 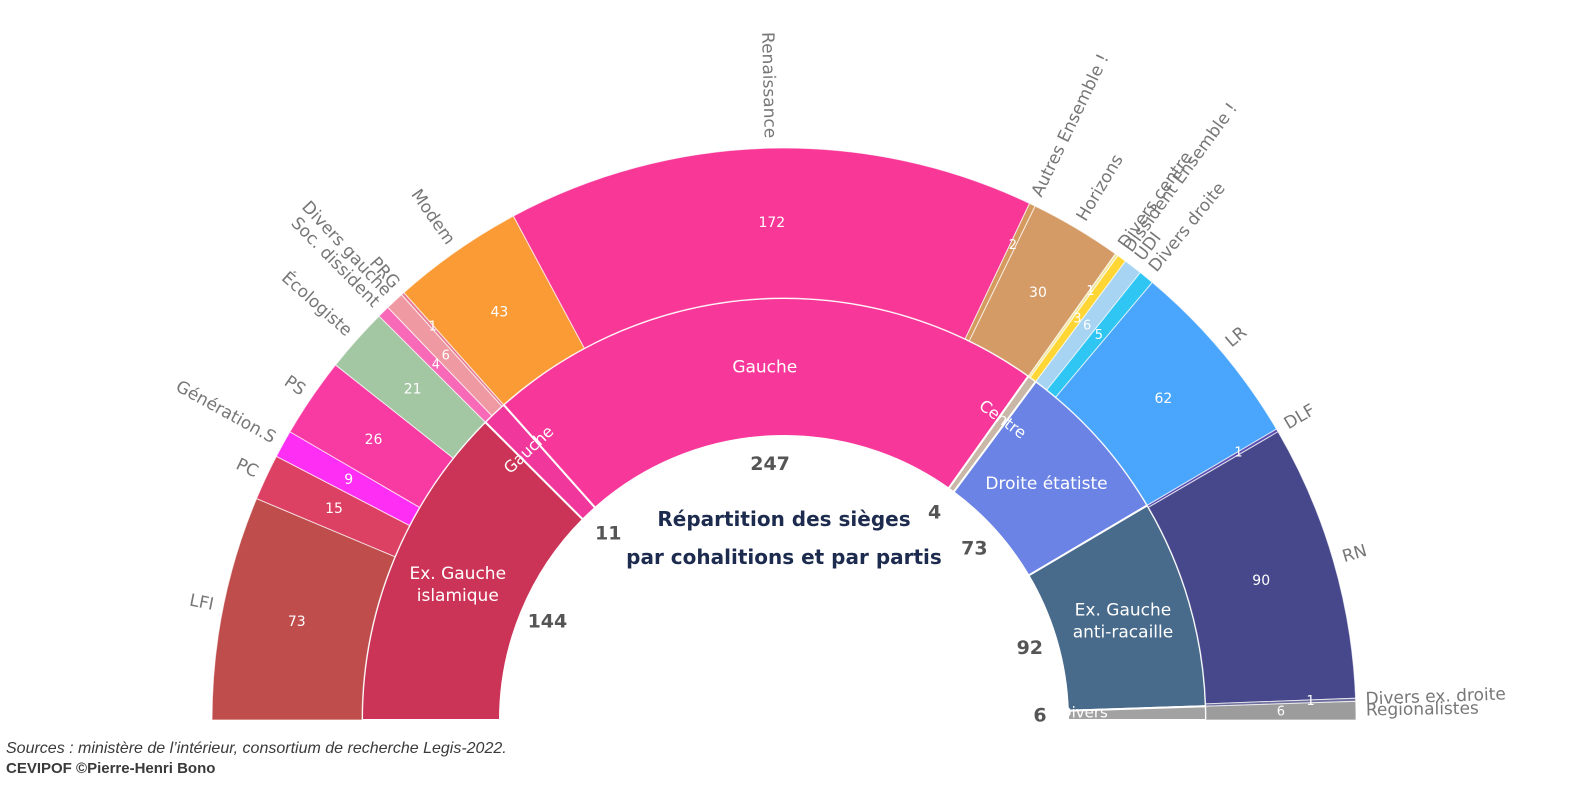 I want to click on chart-title-line-2: par cohalitions et par partis, so click(x=784, y=557).